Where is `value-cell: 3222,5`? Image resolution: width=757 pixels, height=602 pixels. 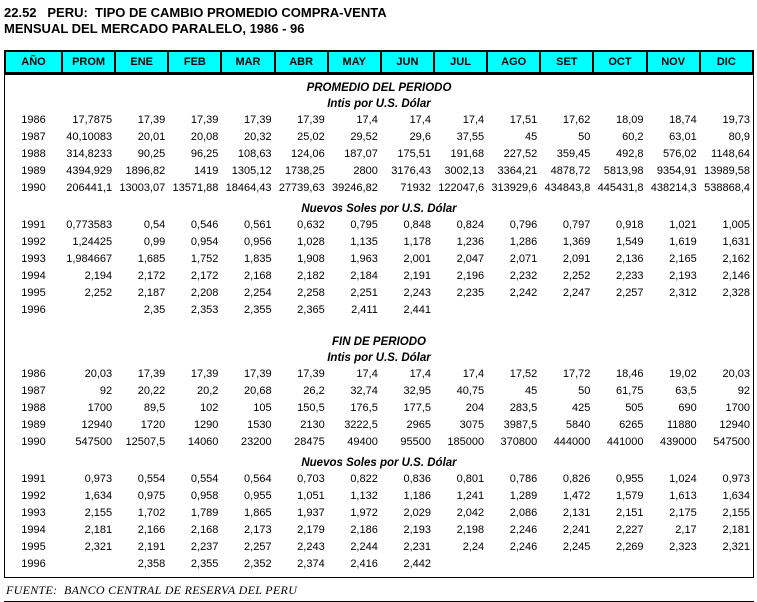 value-cell: 3222,5 is located at coordinates (361, 425).